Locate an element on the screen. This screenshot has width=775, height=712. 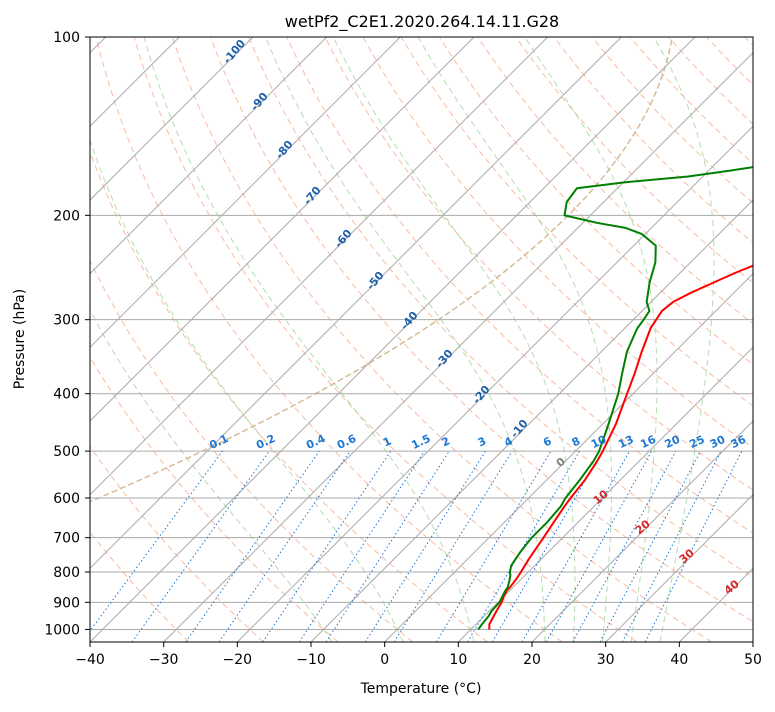
mixing-ratio-label: 1.5 is located at coordinates (420, 442).